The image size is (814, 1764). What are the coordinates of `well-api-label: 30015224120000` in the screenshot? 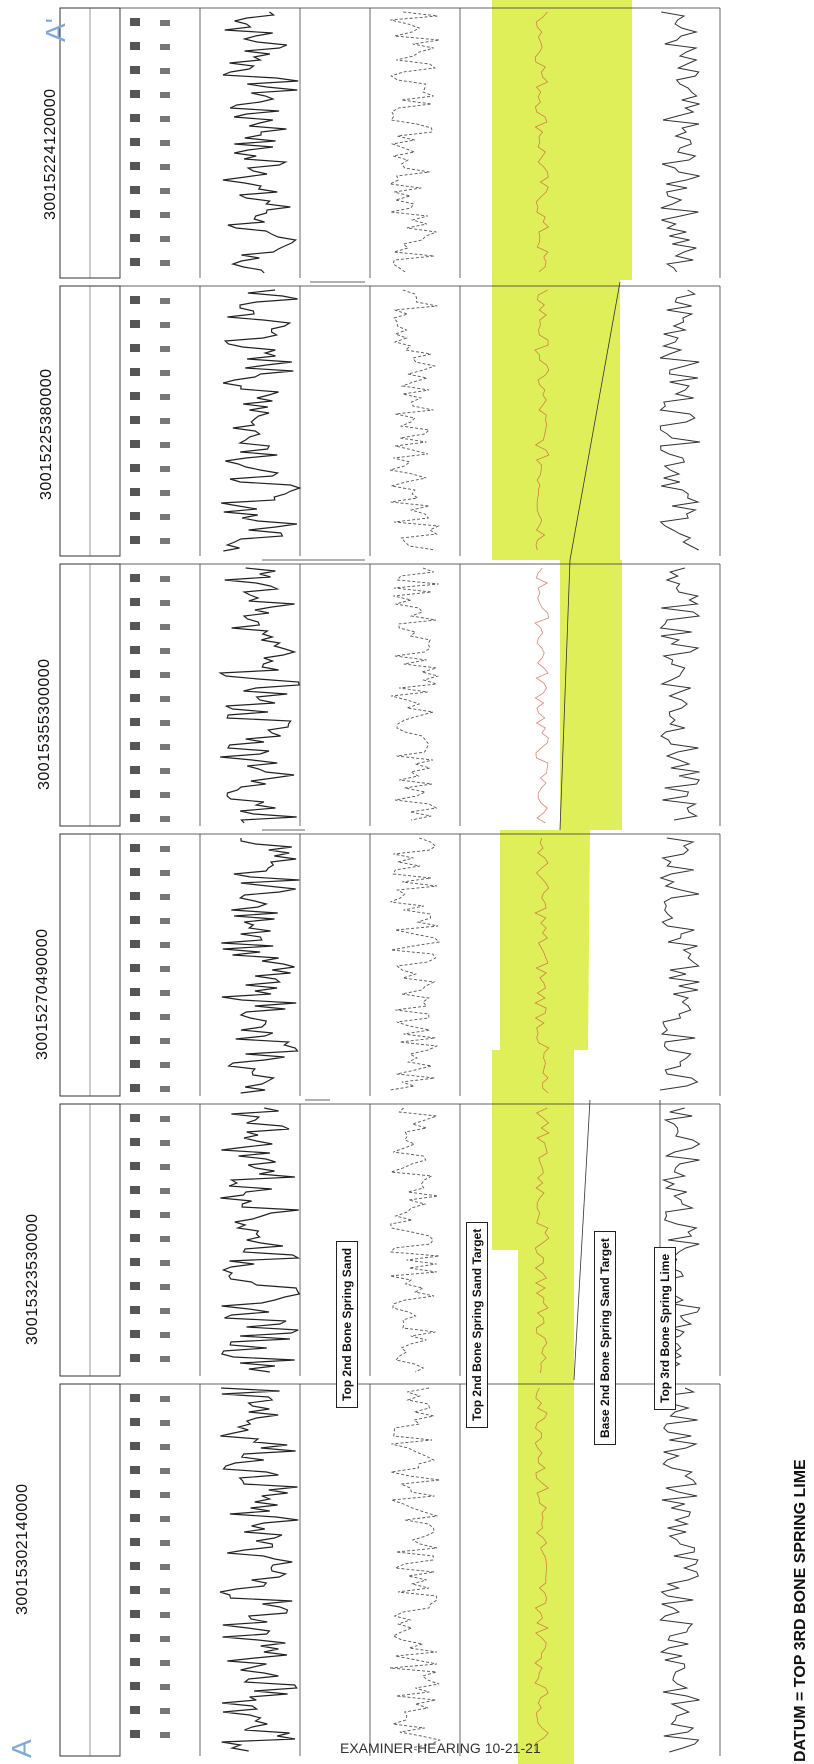 It's located at (50, 154).